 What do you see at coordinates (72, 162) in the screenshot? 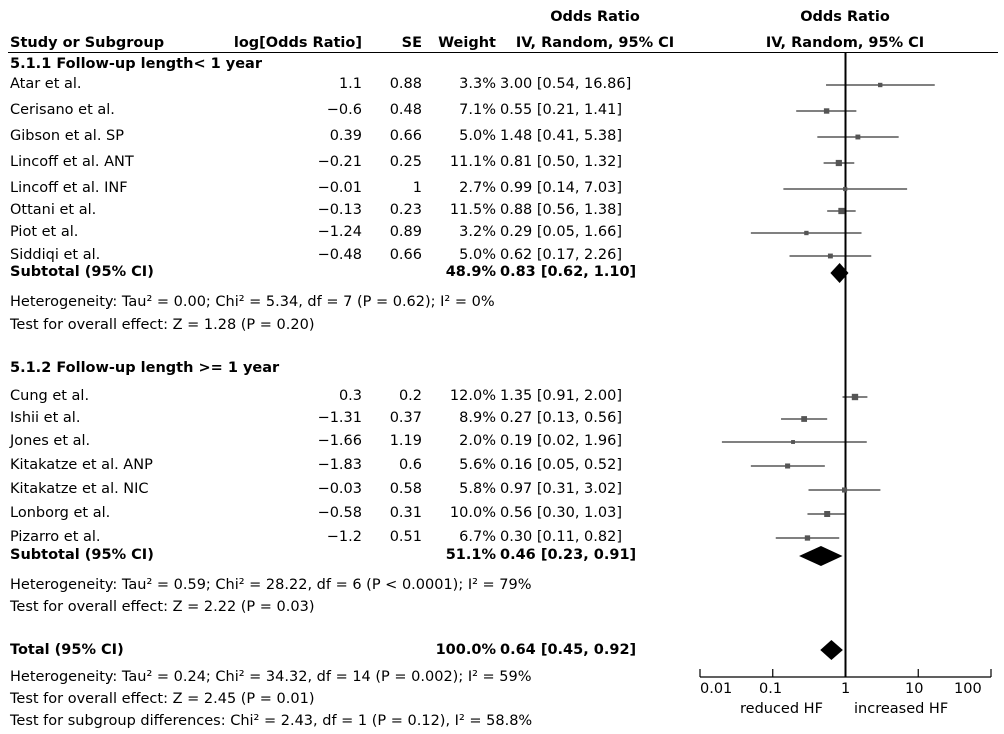
I see `study-name: Lincoff et al. ANT` at bounding box center [72, 162].